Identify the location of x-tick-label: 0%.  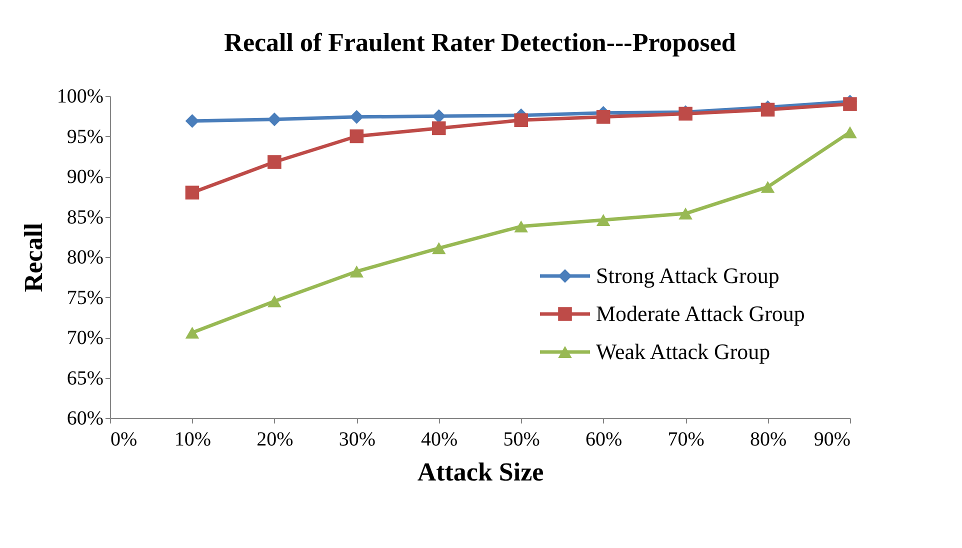
(124, 439).